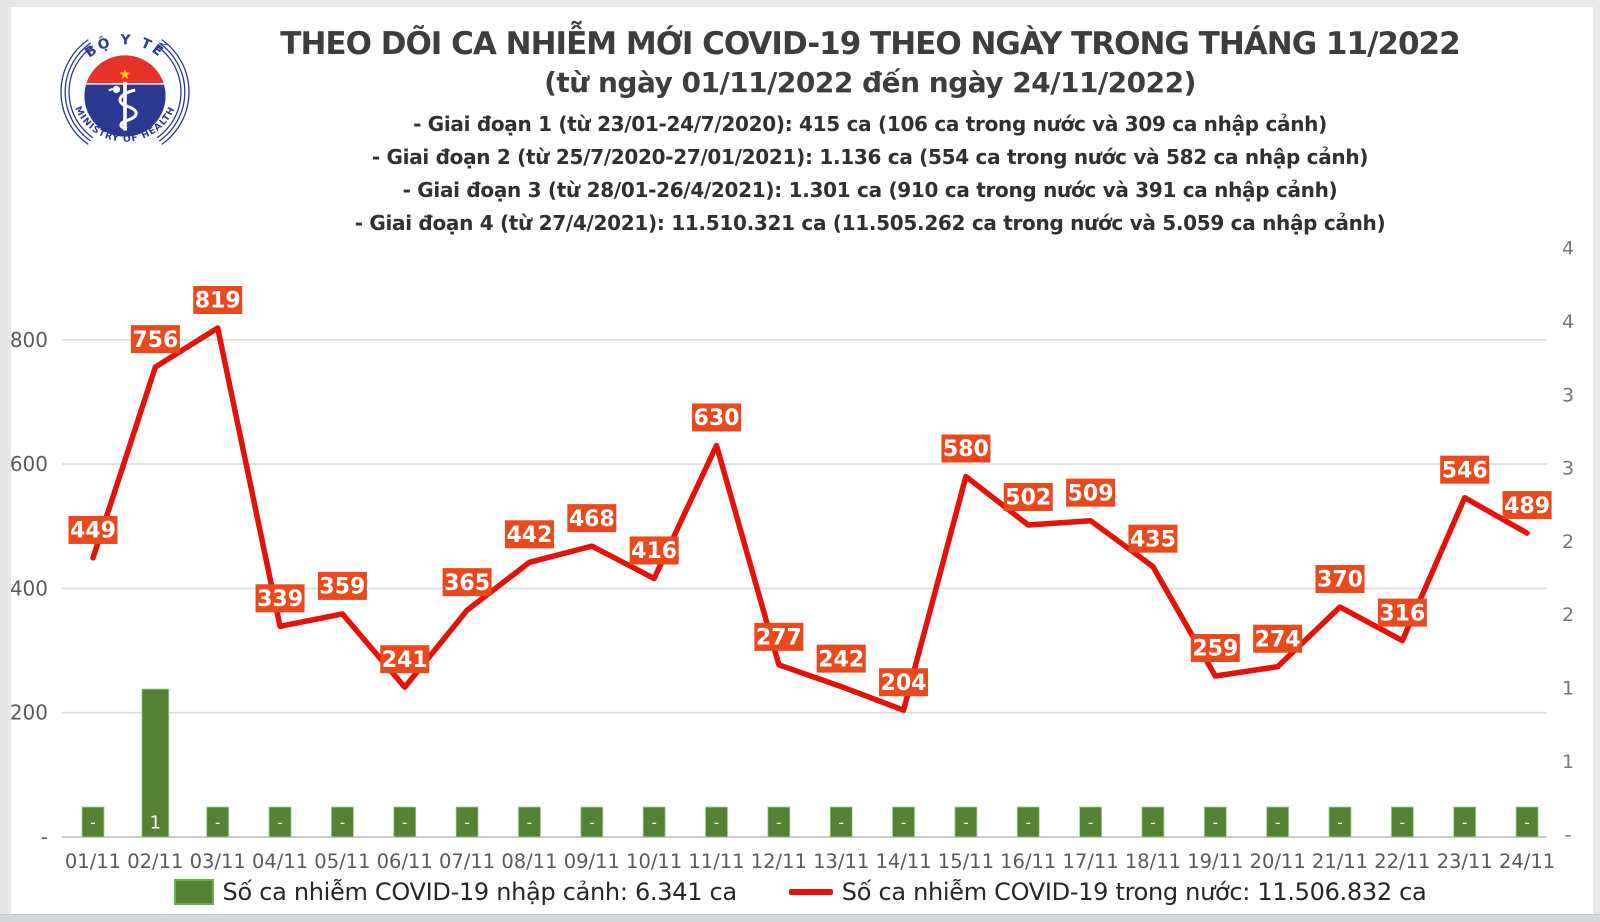 Image resolution: width=1600 pixels, height=922 pixels. What do you see at coordinates (592, 861) in the screenshot?
I see `x-axis-date-label: 09/11` at bounding box center [592, 861].